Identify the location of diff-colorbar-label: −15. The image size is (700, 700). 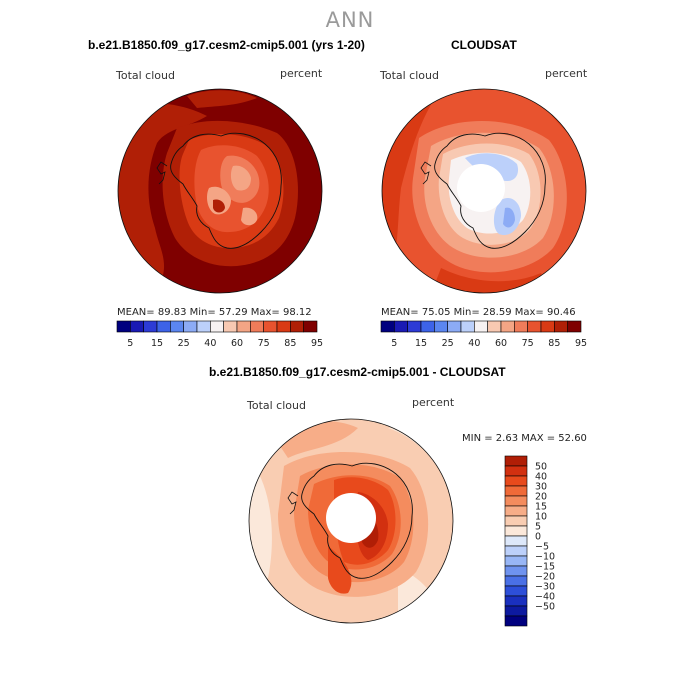
(545, 567).